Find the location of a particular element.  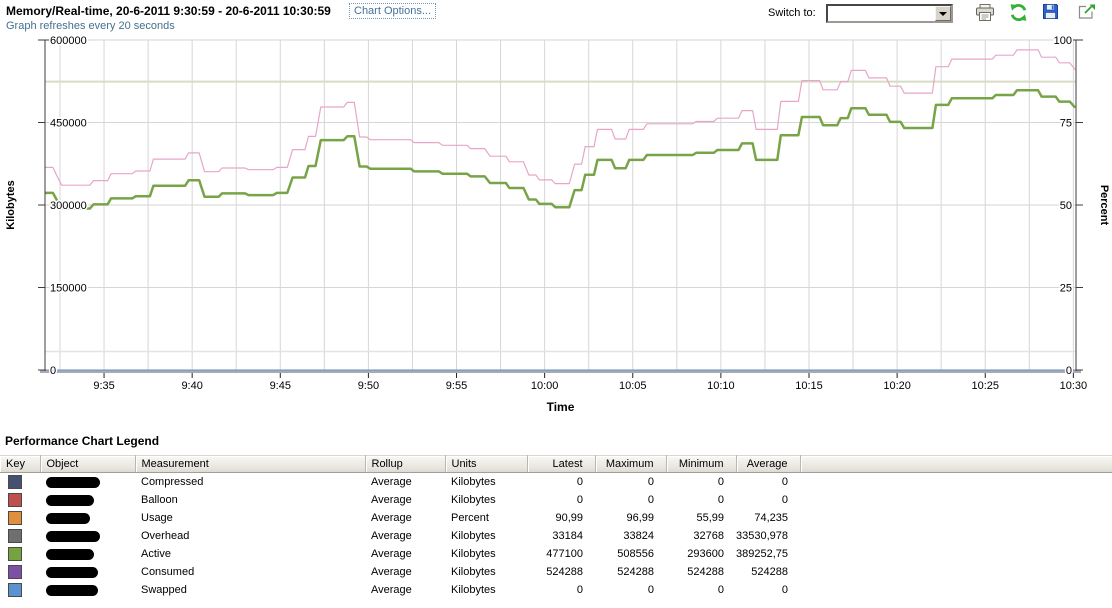

switch-to-dropdown is located at coordinates (889, 13).